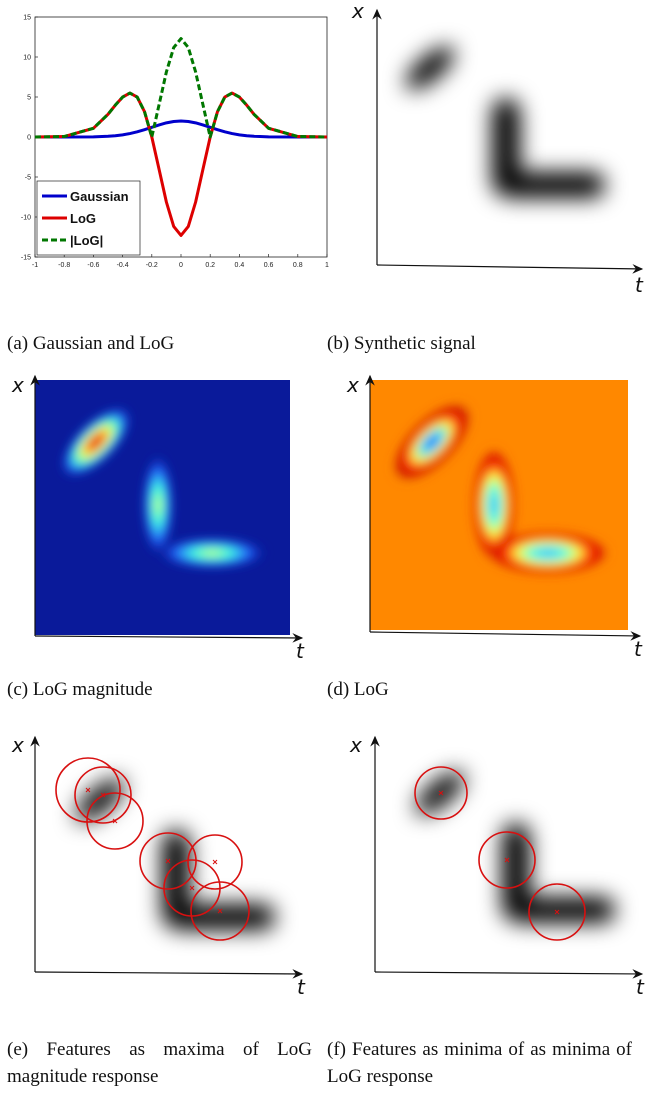 The width and height of the screenshot is (646, 1099). I want to click on y-tick-label: -15, so click(26, 258).